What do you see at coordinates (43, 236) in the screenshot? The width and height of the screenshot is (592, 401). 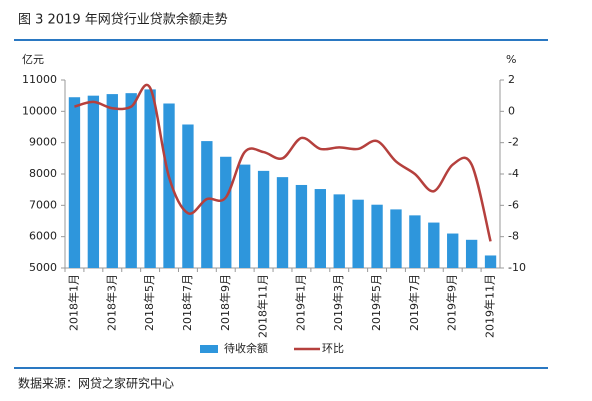 I see `y-tick-label: 6000` at bounding box center [43, 236].